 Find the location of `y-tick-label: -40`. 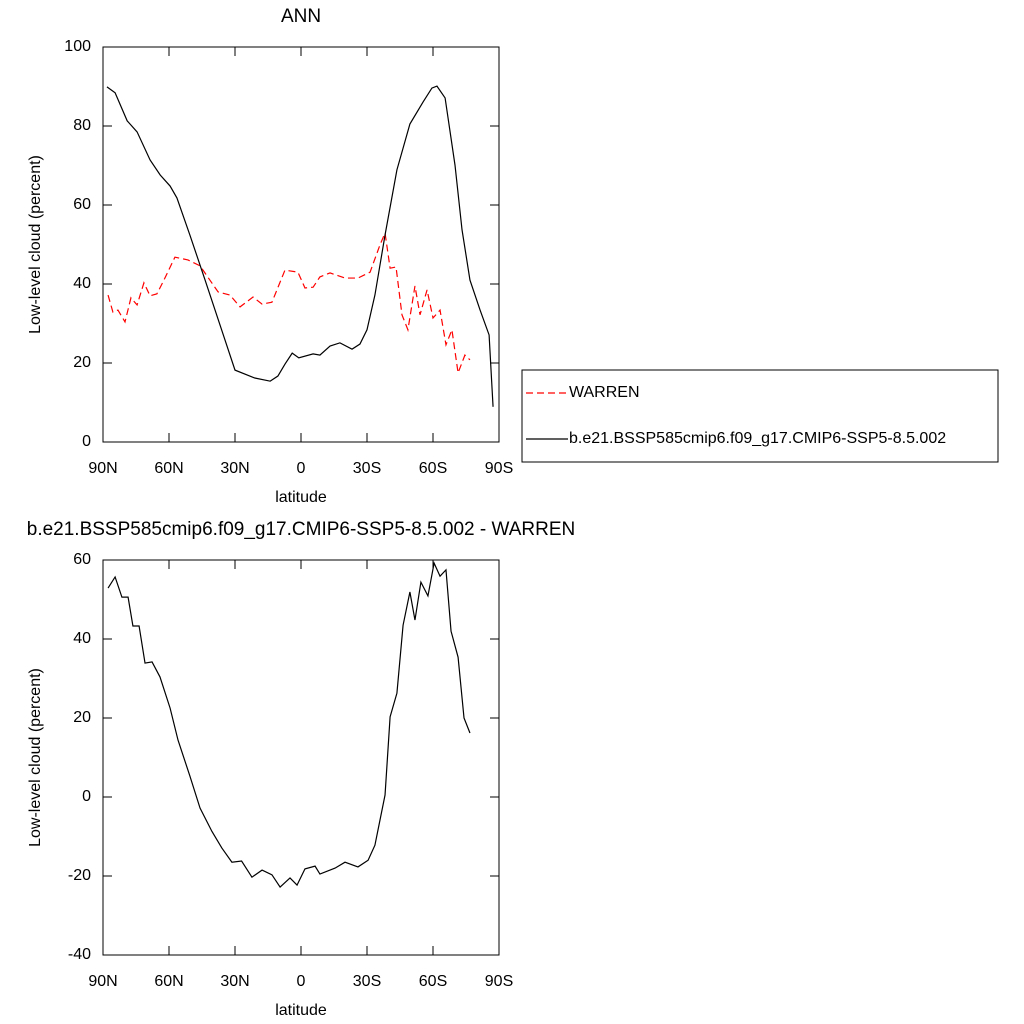

y-tick-label: -40 is located at coordinates (79, 954).